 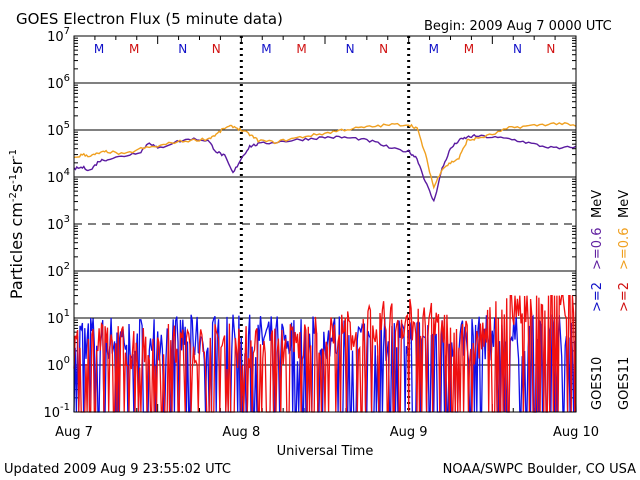 What do you see at coordinates (517, 49) in the screenshot?
I see `marker-n-10: N` at bounding box center [517, 49].